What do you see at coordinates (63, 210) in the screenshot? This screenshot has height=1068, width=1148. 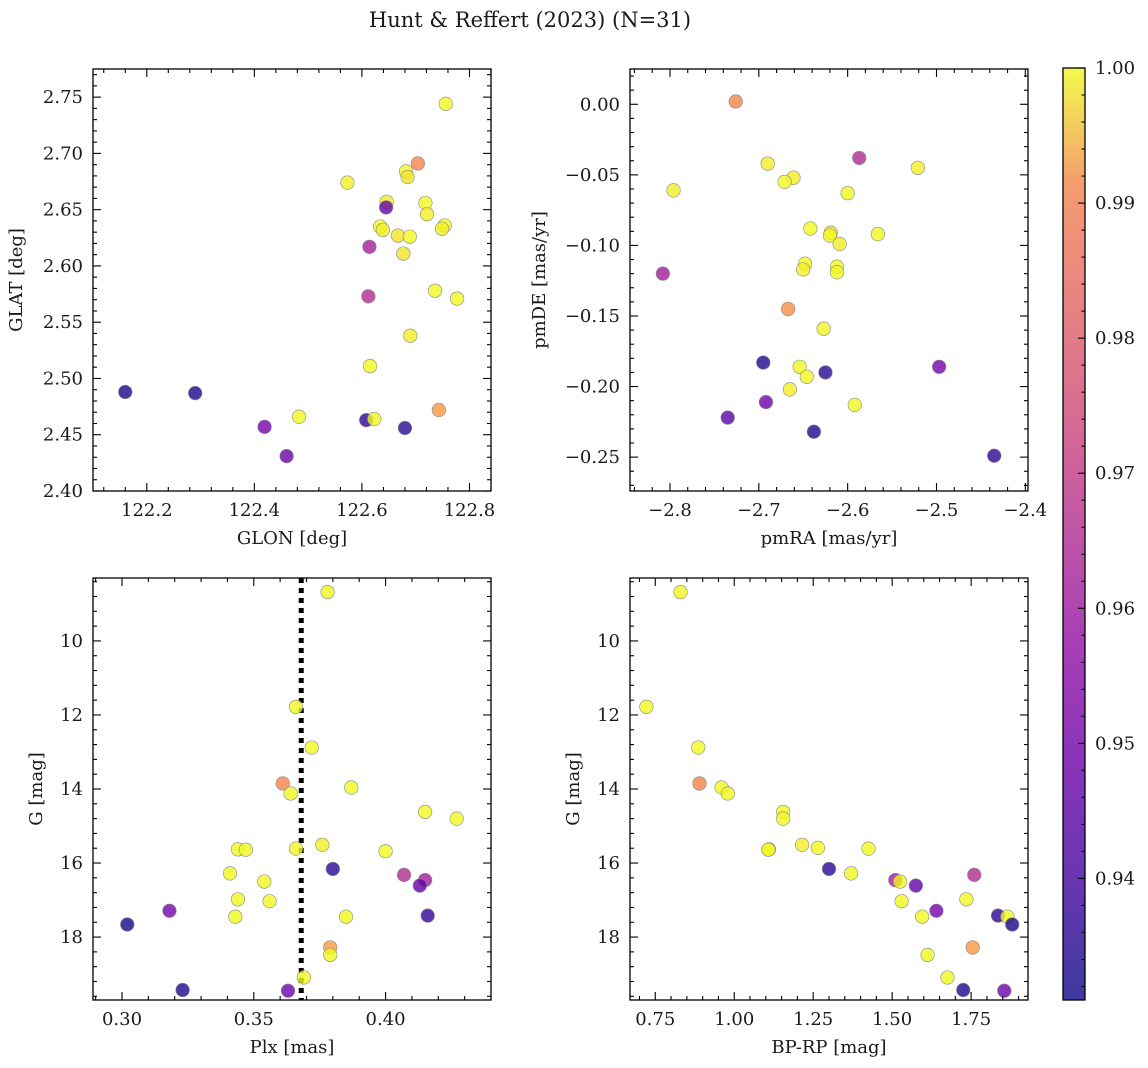 I see `y-tick-label: 2.65` at bounding box center [63, 210].